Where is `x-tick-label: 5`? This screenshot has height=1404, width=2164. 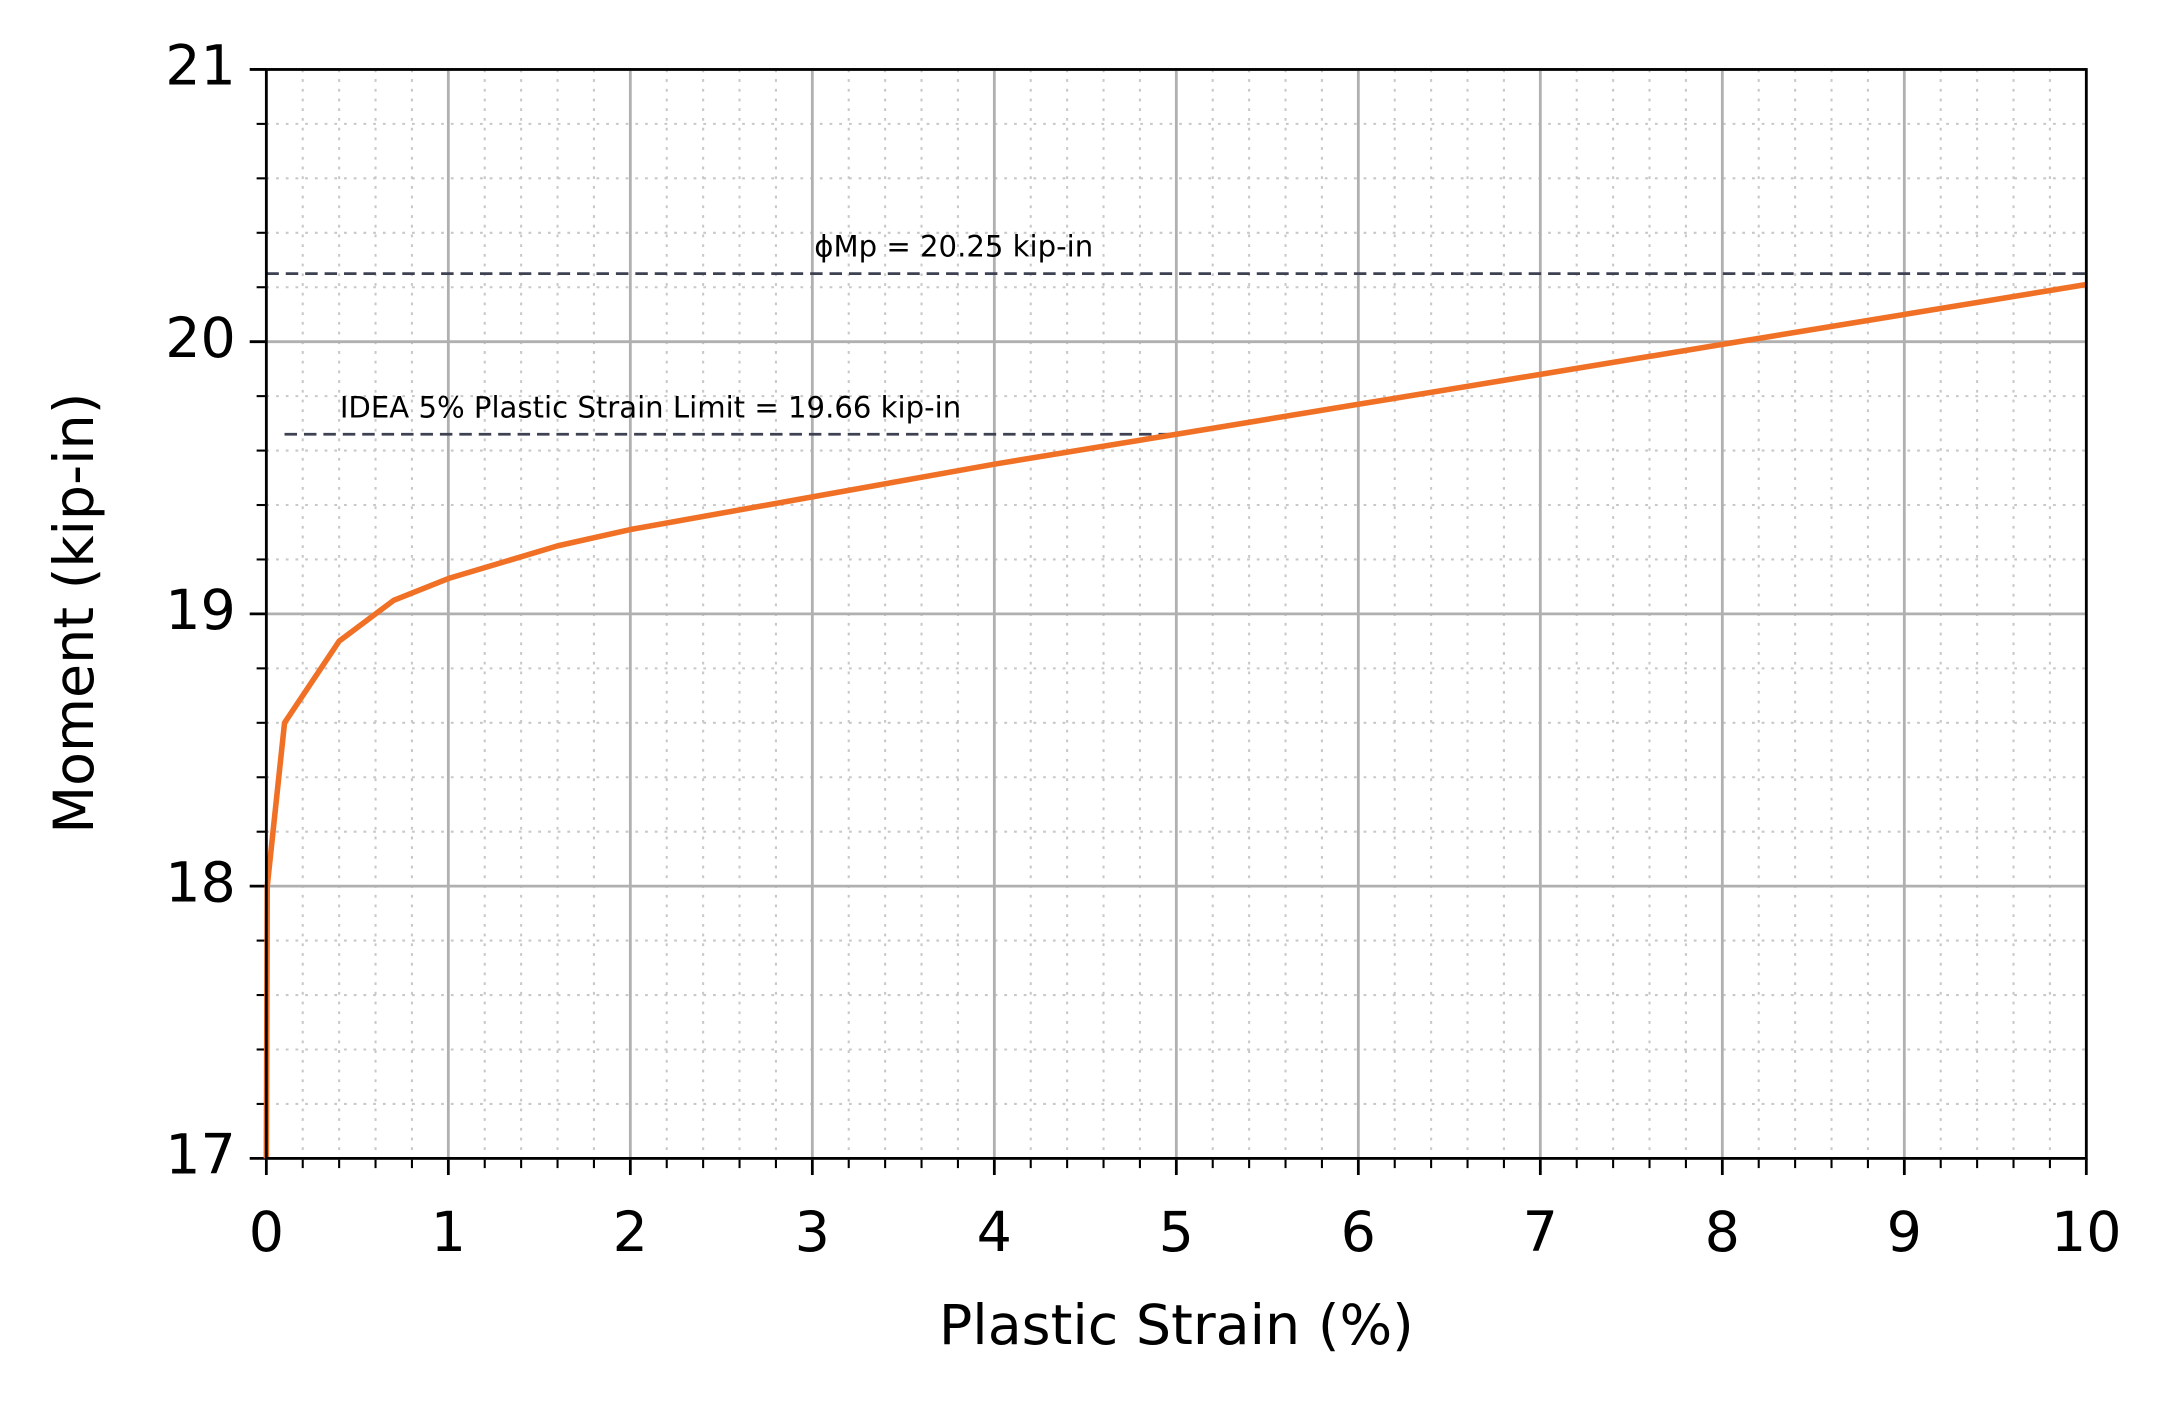
x-tick-label: 5 is located at coordinates (1176, 1233).